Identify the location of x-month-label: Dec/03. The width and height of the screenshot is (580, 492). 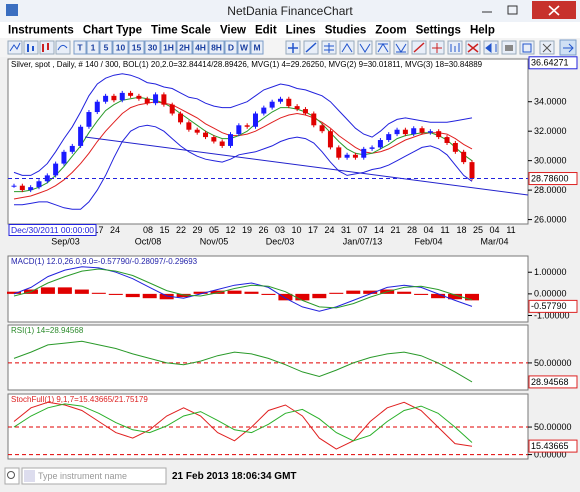
(280, 241).